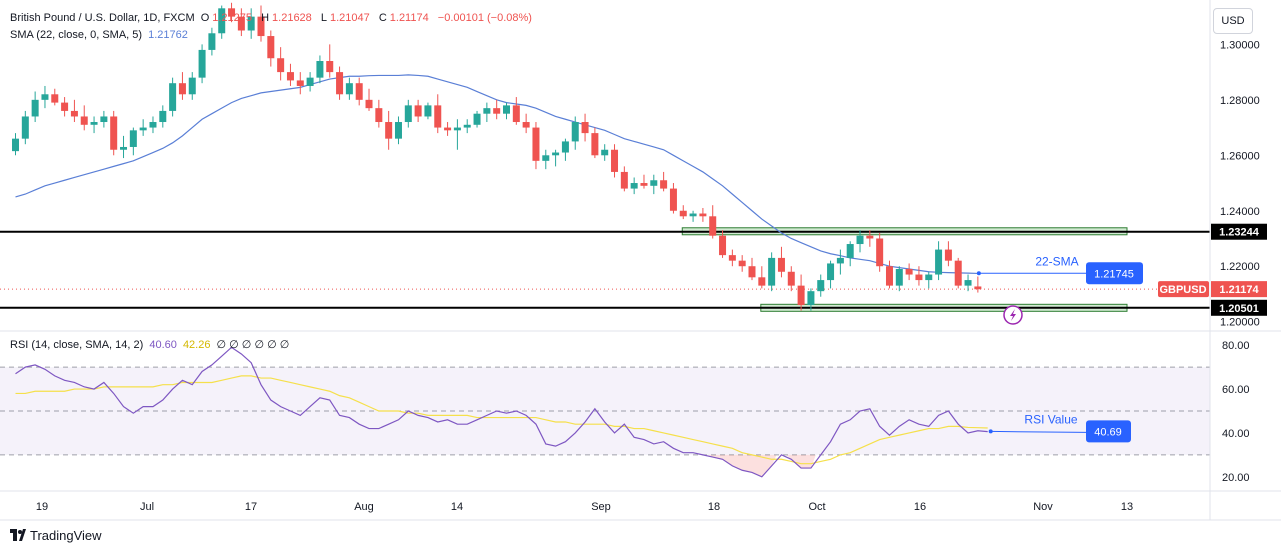 The image size is (1281, 555). I want to click on rsi-tick-label: 60.00, so click(1236, 390).